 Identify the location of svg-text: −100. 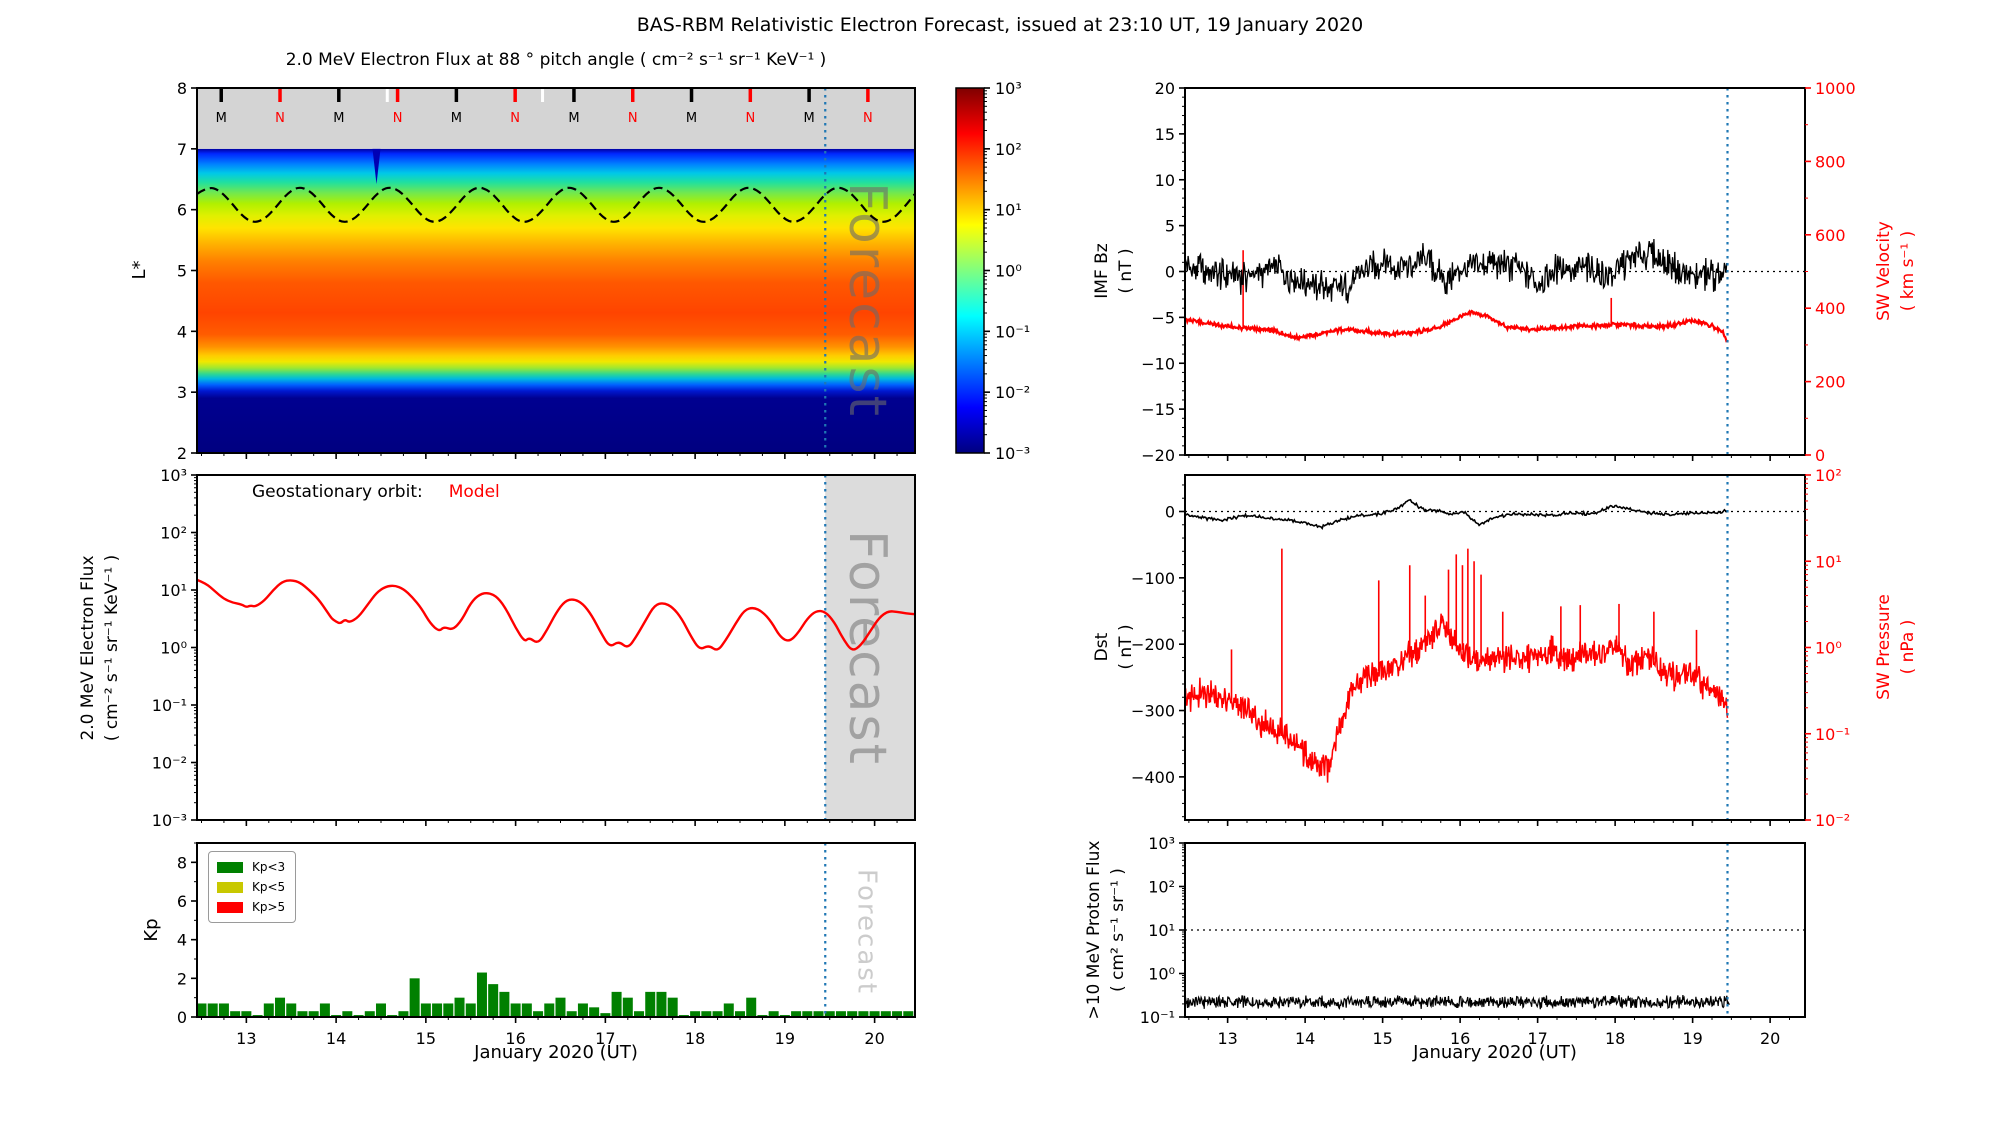
(1153, 578).